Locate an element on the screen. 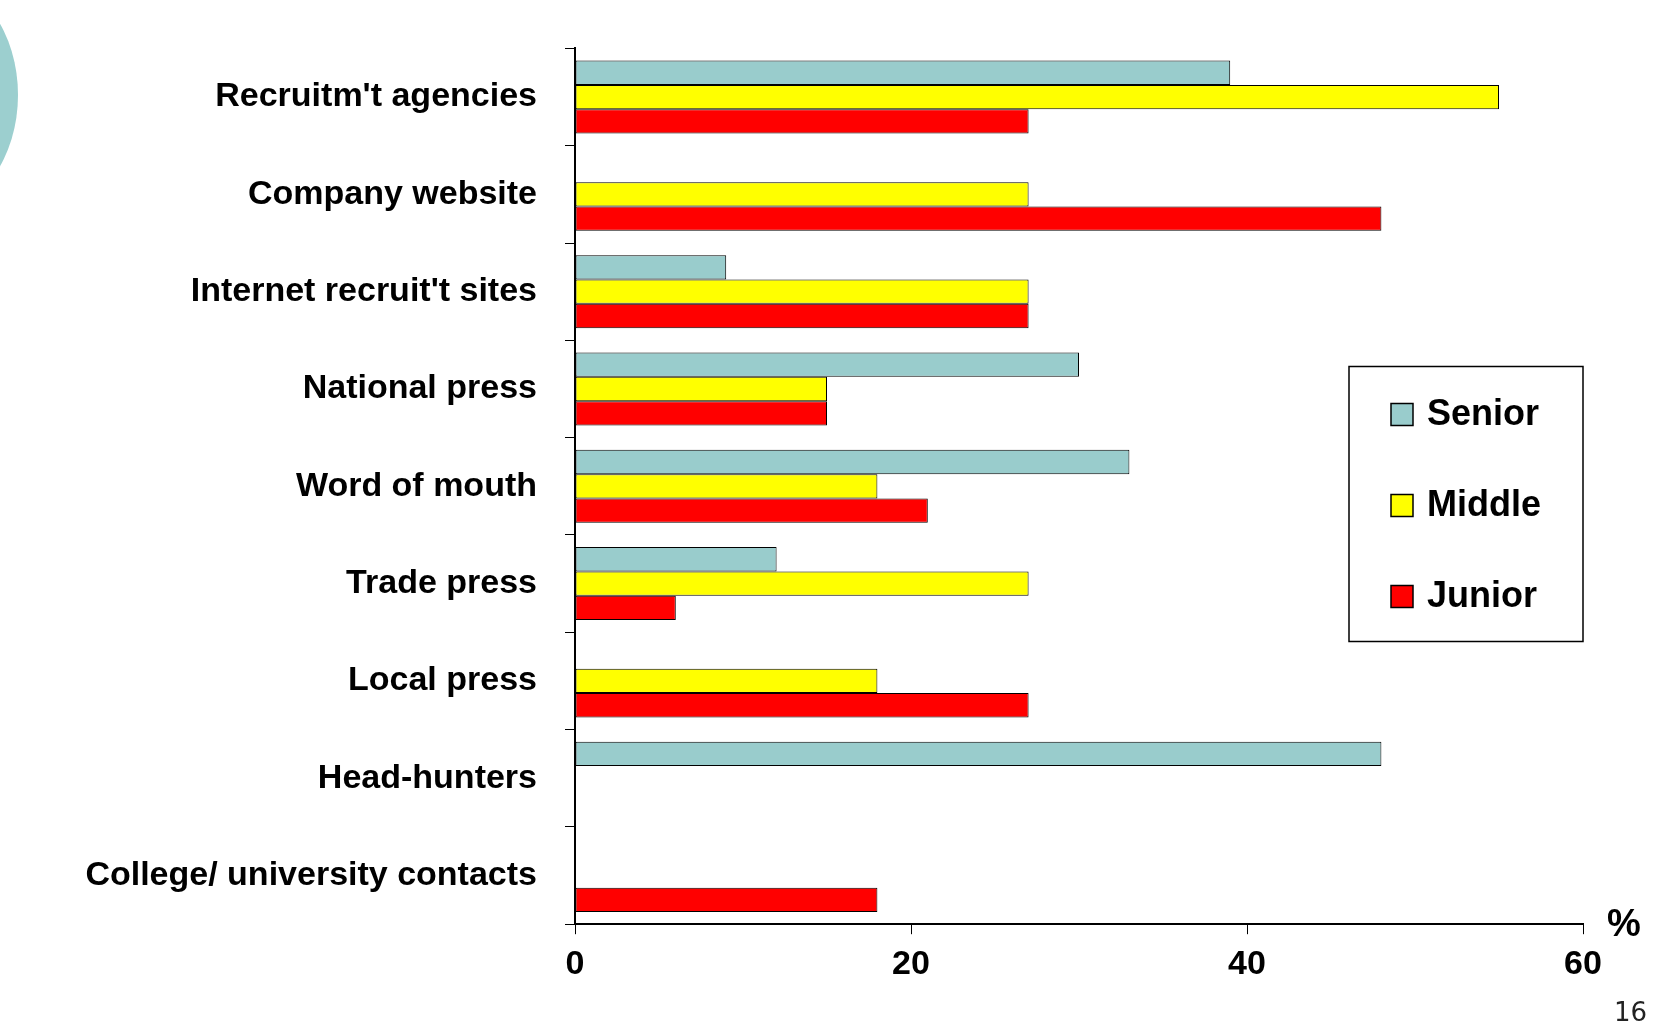  y-tick-label: Recruitm't agencies is located at coordinates (376, 94).